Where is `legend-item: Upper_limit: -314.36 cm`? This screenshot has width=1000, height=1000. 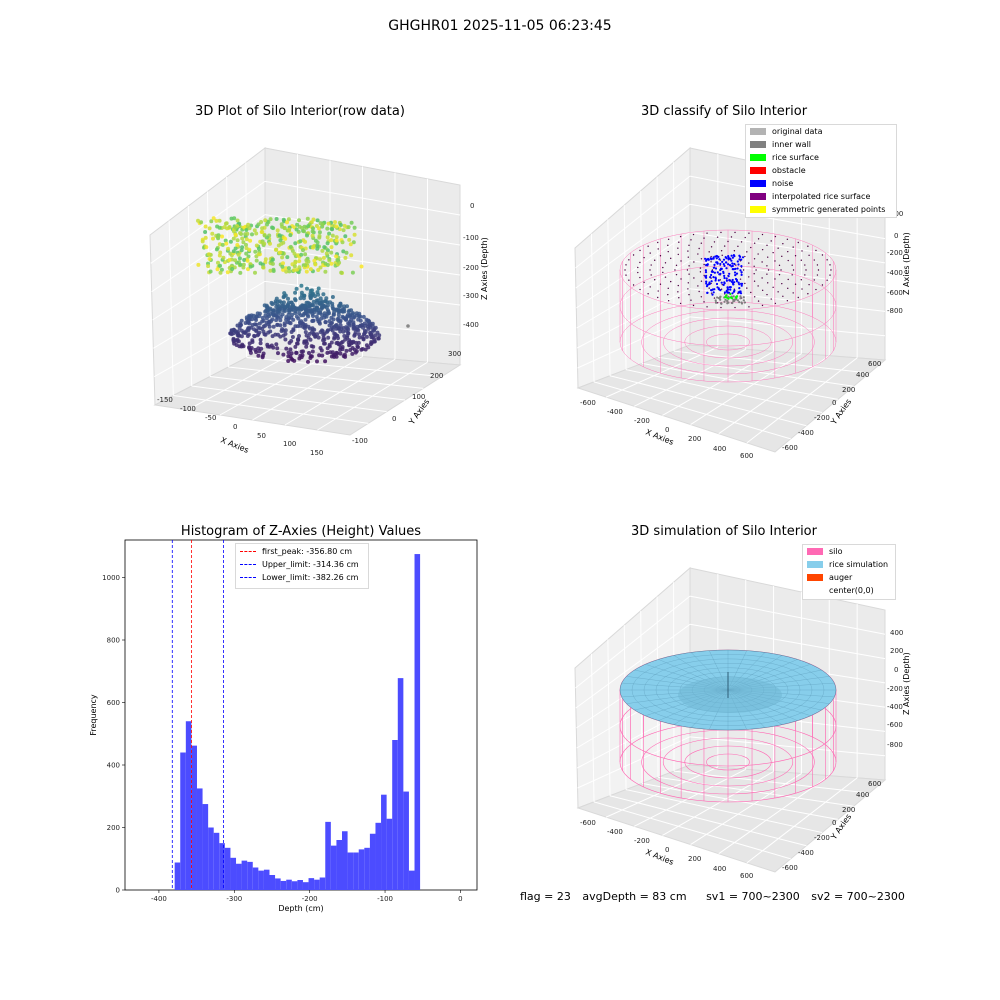
legend-item: Upper_limit: -314.36 cm is located at coordinates (299, 564).